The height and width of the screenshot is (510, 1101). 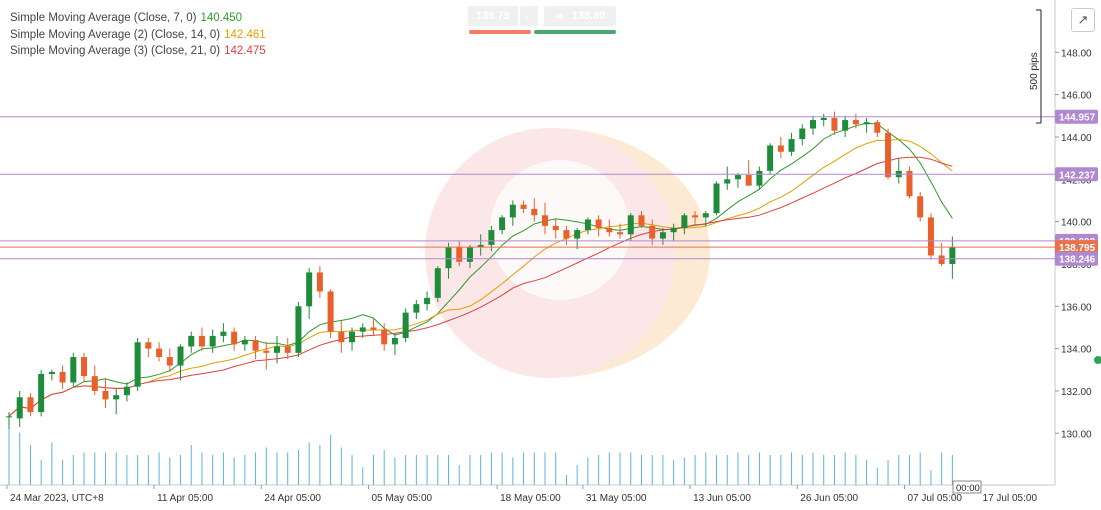 What do you see at coordinates (934, 498) in the screenshot?
I see `x-tick-label: 07 Jul 05:00` at bounding box center [934, 498].